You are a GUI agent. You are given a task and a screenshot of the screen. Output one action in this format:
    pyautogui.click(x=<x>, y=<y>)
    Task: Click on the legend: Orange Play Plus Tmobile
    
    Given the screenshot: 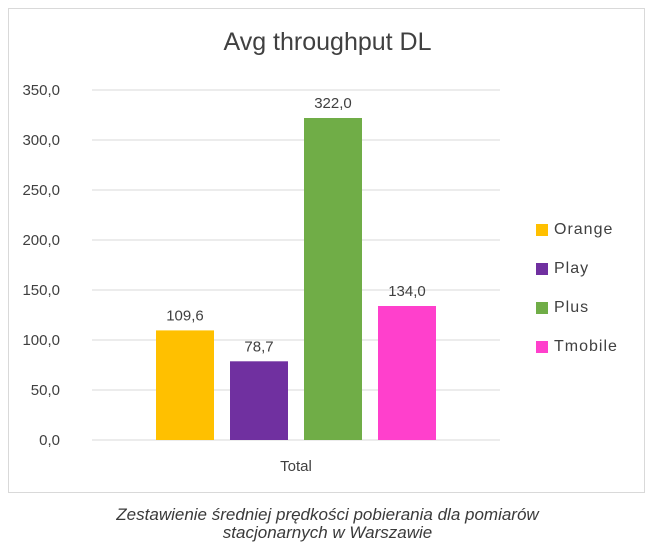 What is the action you would take?
    pyautogui.click(x=577, y=288)
    